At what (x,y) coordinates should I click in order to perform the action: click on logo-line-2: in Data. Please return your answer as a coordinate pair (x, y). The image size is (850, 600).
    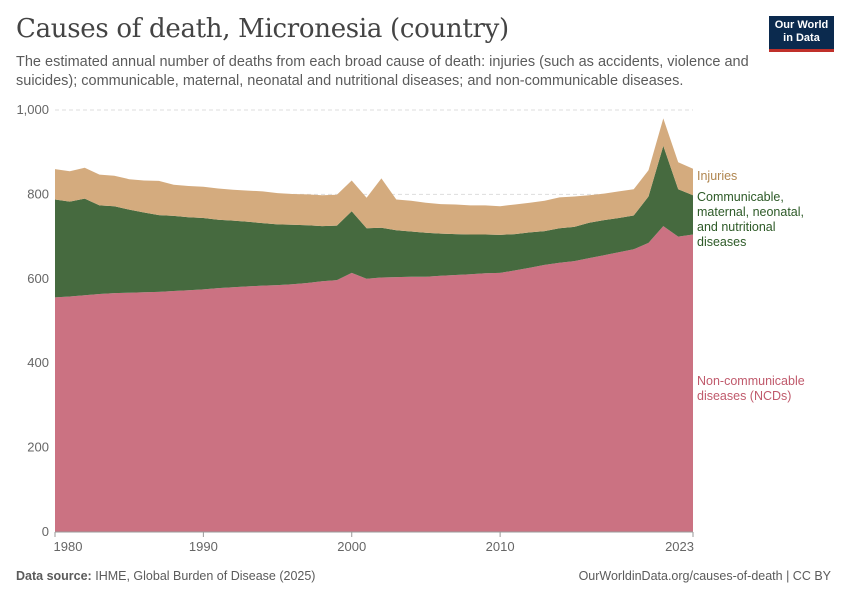
    Looking at the image, I should click on (801, 38).